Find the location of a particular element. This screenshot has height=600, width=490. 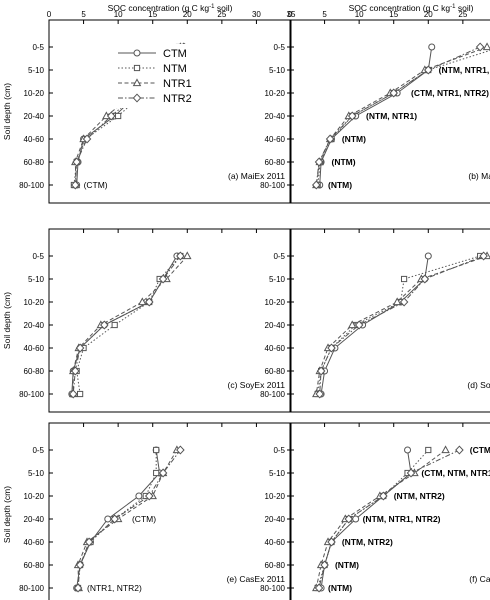

y-tick-label: 20-40 is located at coordinates (34, 519).